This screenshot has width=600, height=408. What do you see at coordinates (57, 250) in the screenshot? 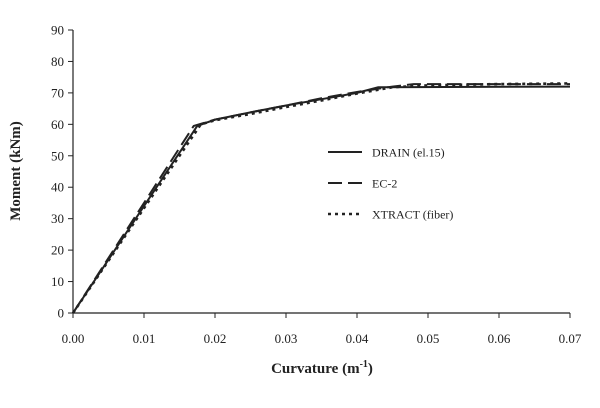
I see `y-tick-label: 20` at bounding box center [57, 250].